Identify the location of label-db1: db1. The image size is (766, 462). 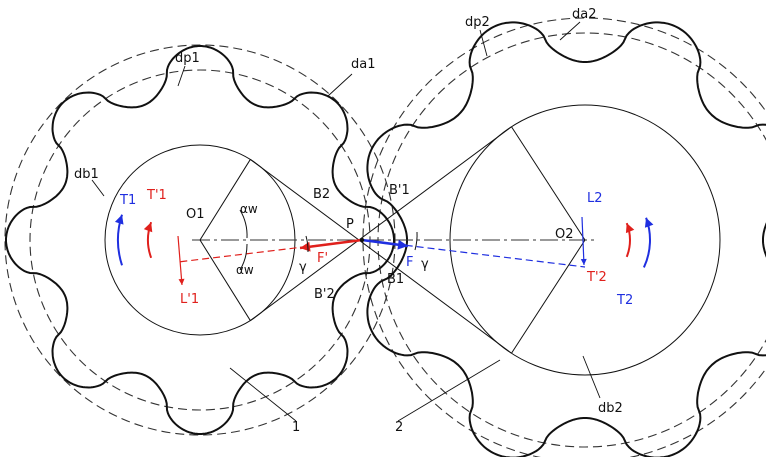
(86, 174).